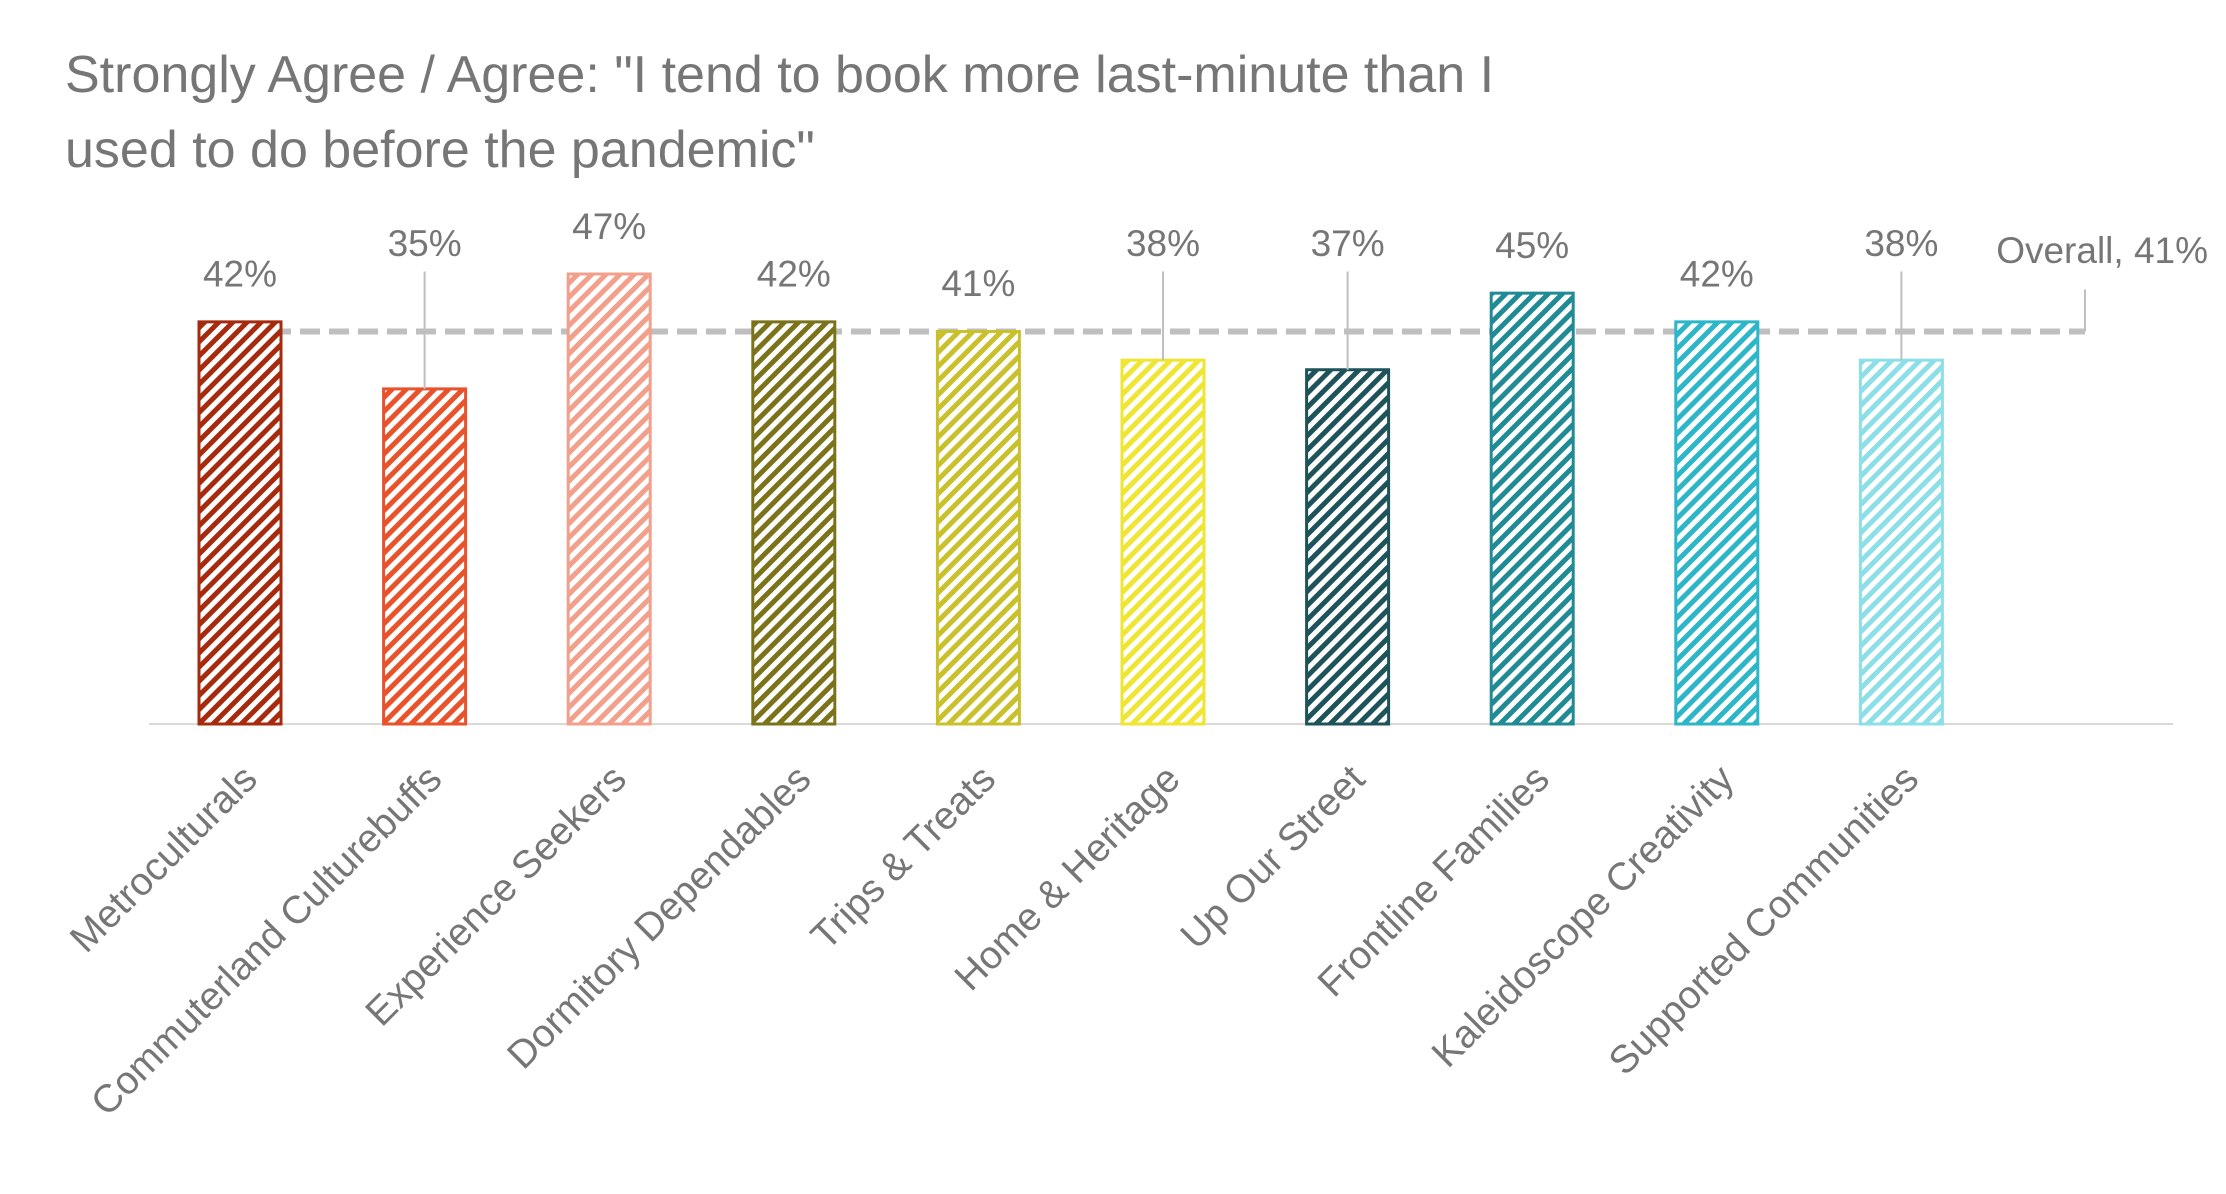 The image size is (2226, 1194). Describe the element at coordinates (659, 917) in the screenshot. I see `x-tick-label: Dormitory Dependables` at that location.